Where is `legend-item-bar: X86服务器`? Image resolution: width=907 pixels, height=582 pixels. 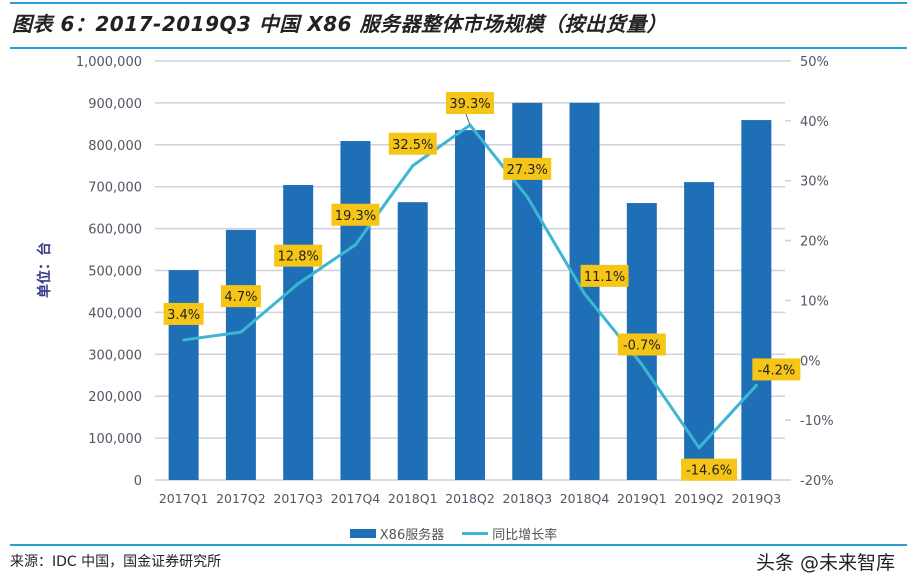
legend-item-bar: X86服务器 is located at coordinates (397, 533).